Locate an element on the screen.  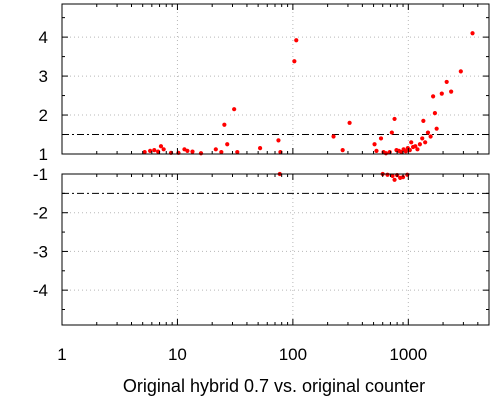
y-tick-label: 4 is located at coordinates (43, 37).